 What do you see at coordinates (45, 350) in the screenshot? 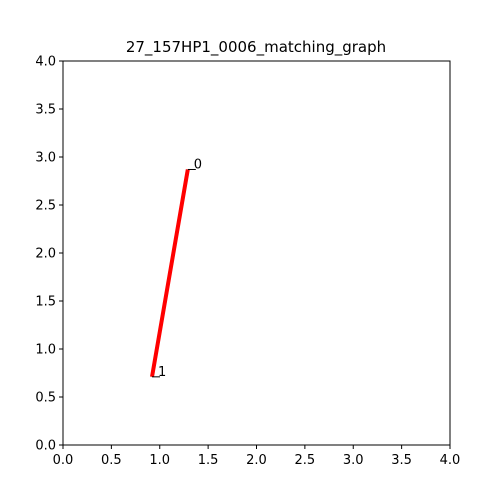
I see `y-tick-label-2: 1.0` at bounding box center [45, 350].